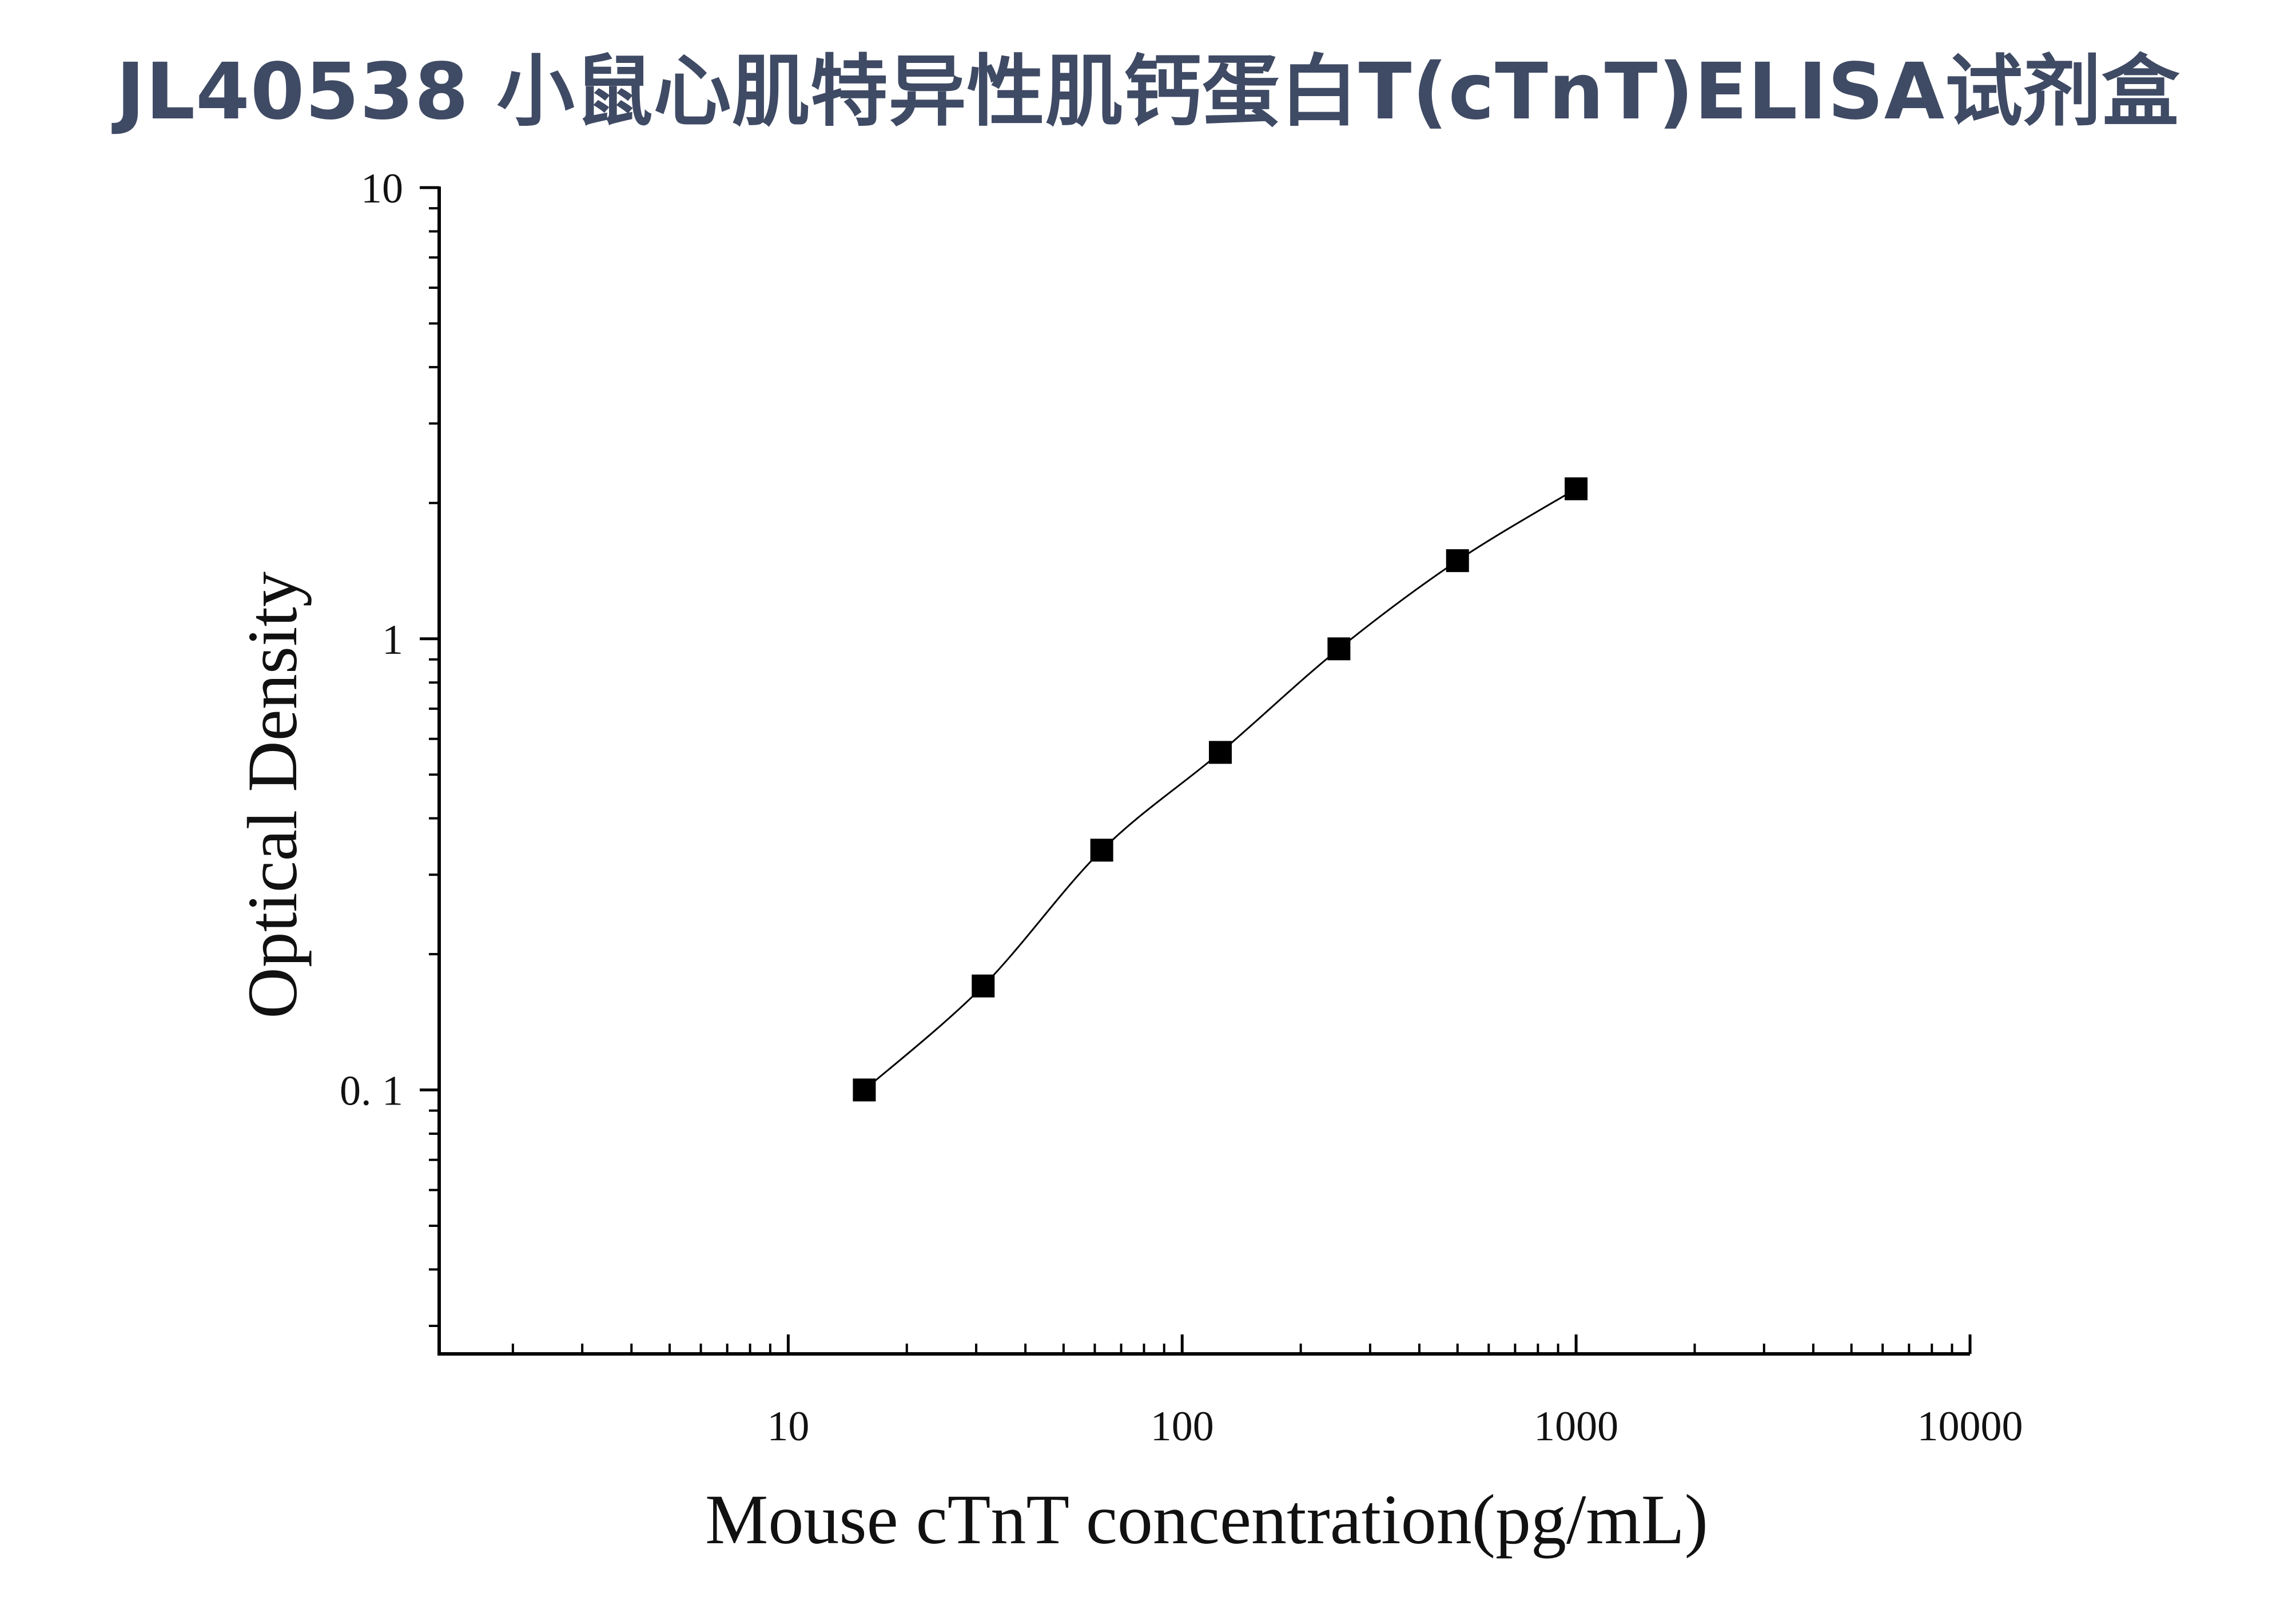  Describe the element at coordinates (382, 188) in the screenshot. I see `y-tick-label: 10` at that location.